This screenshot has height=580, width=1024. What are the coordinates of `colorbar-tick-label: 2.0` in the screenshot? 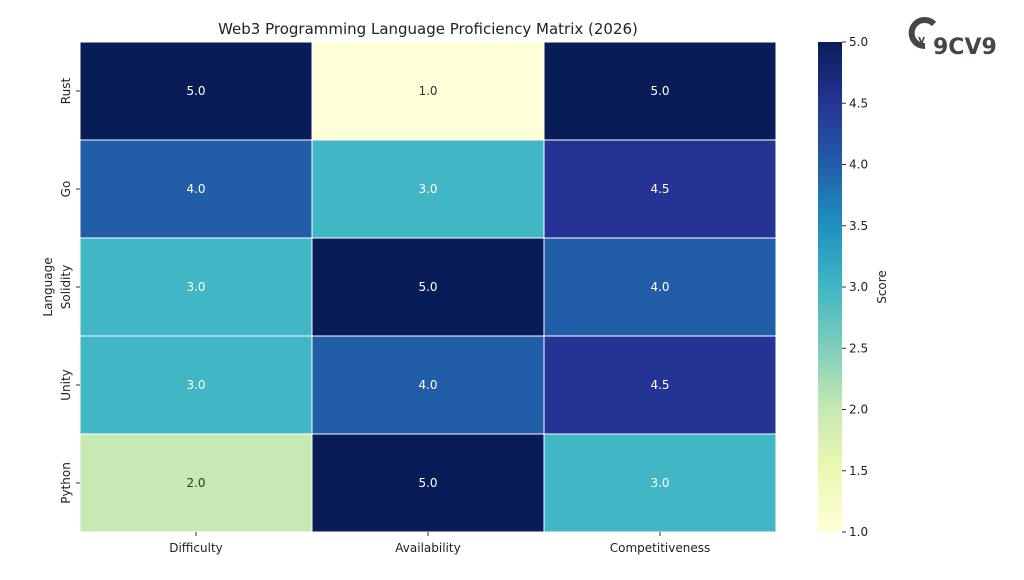 It's located at (858, 410).